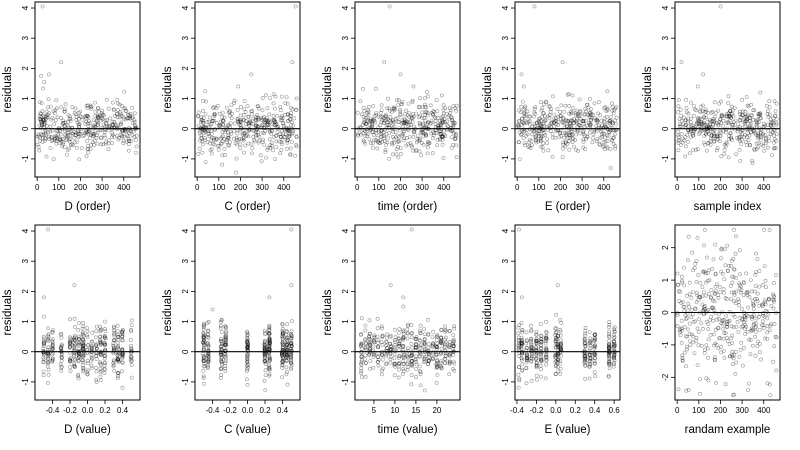 The height and width of the screenshot is (450, 800). Describe the element at coordinates (665, 98) in the screenshot. I see `y-tick-label: 1` at that location.